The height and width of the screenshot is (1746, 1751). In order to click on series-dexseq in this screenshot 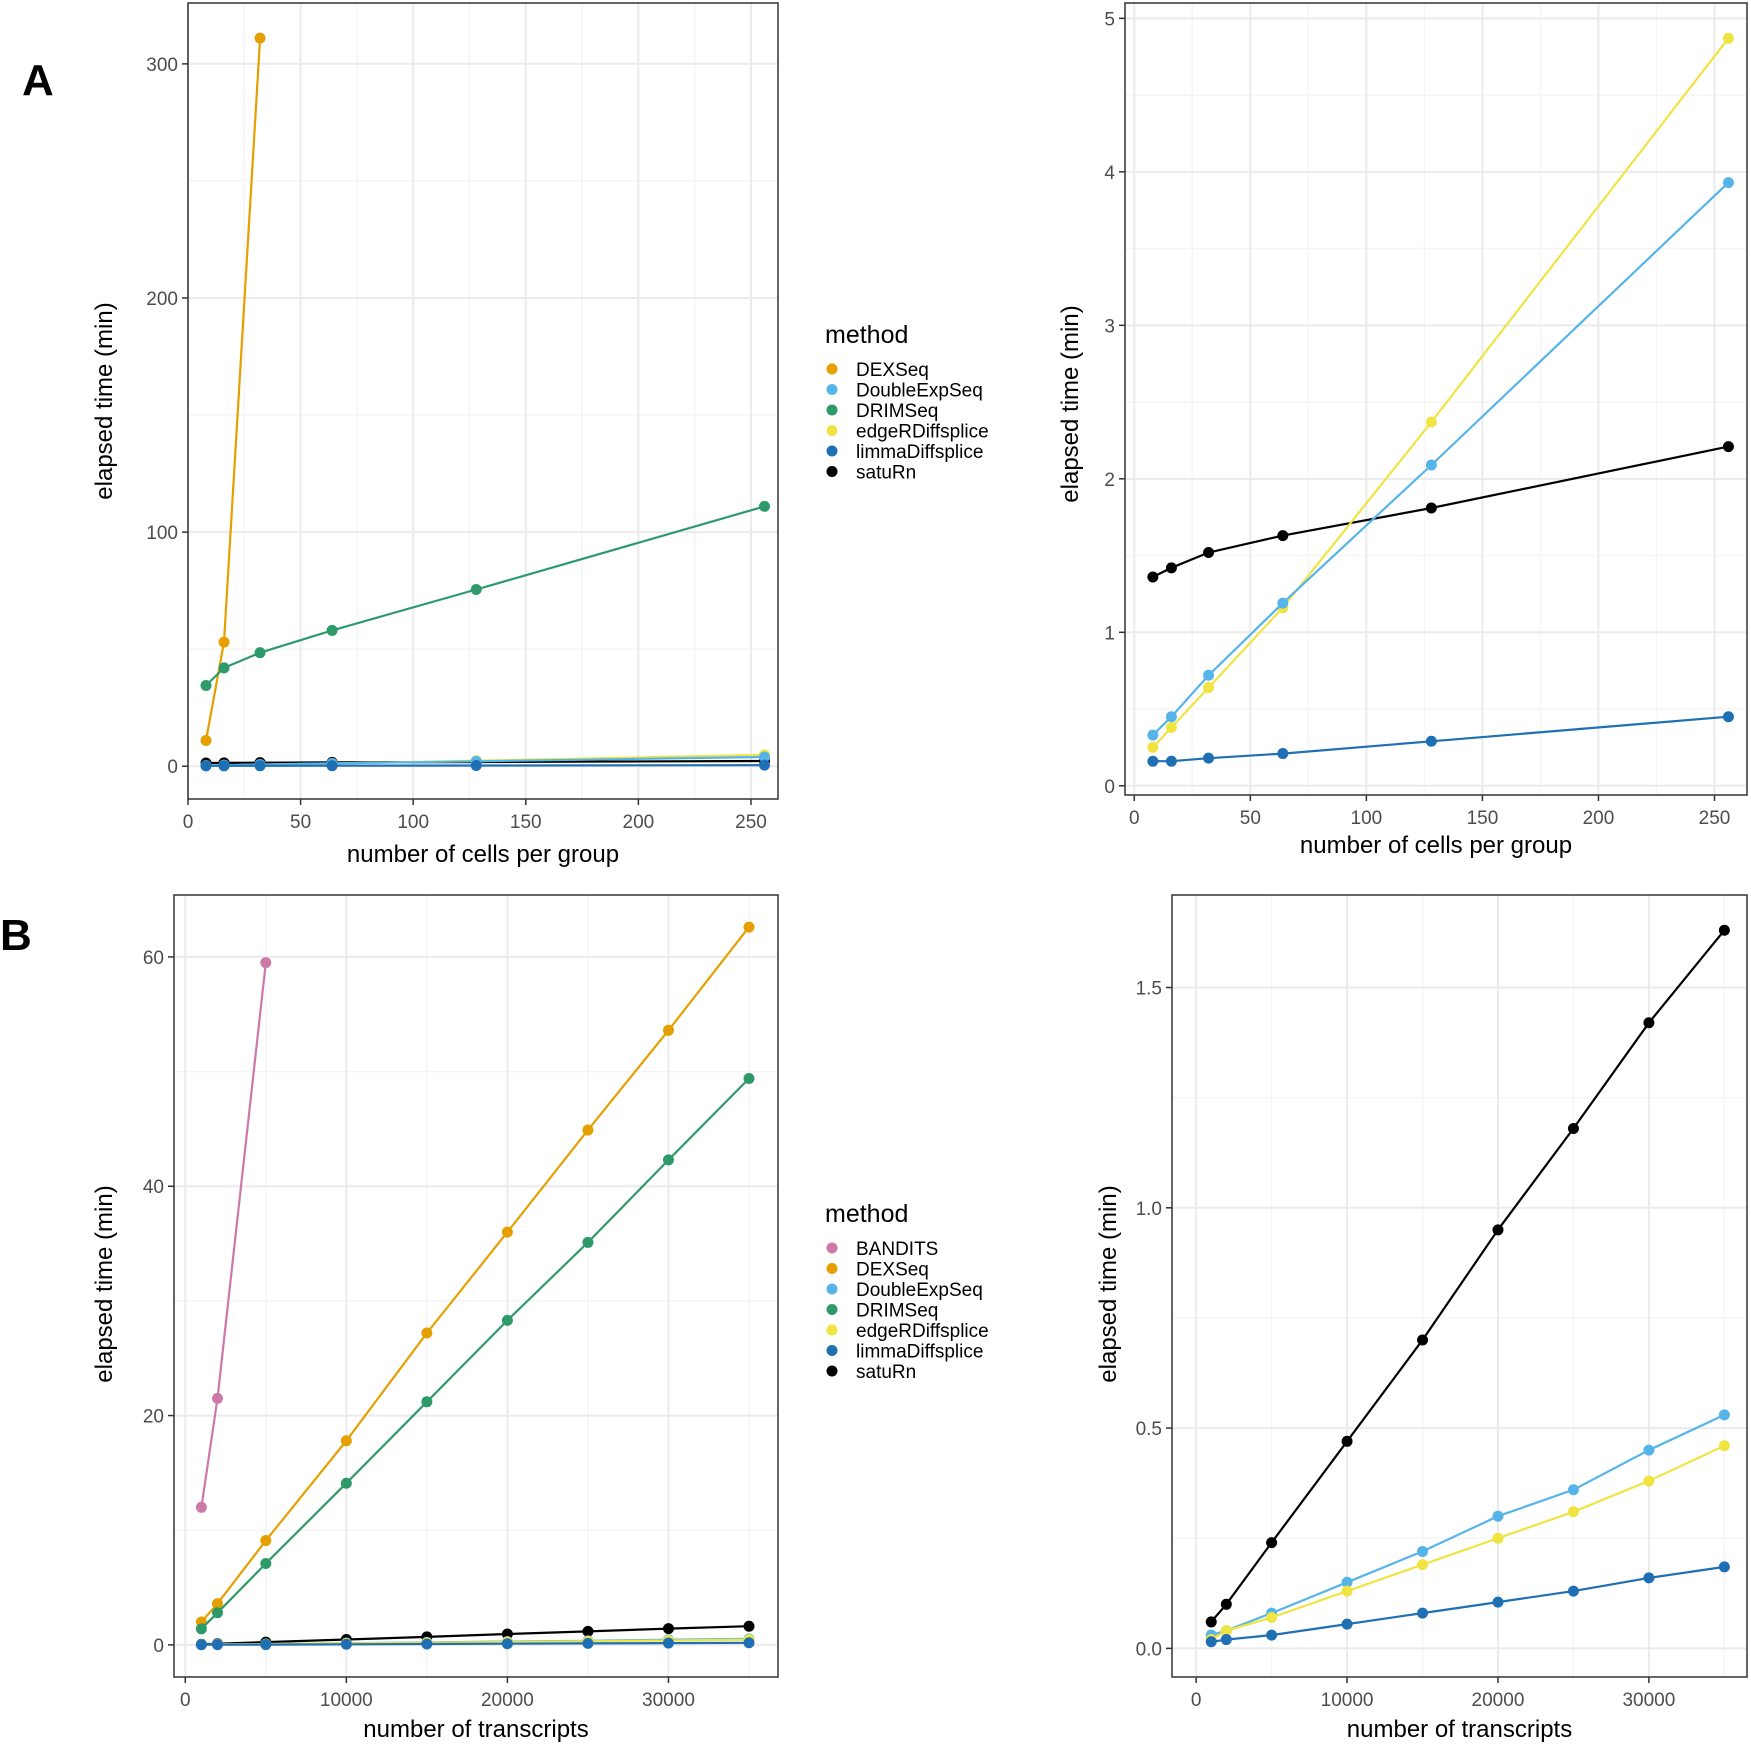, I will do `click(233, 389)`.